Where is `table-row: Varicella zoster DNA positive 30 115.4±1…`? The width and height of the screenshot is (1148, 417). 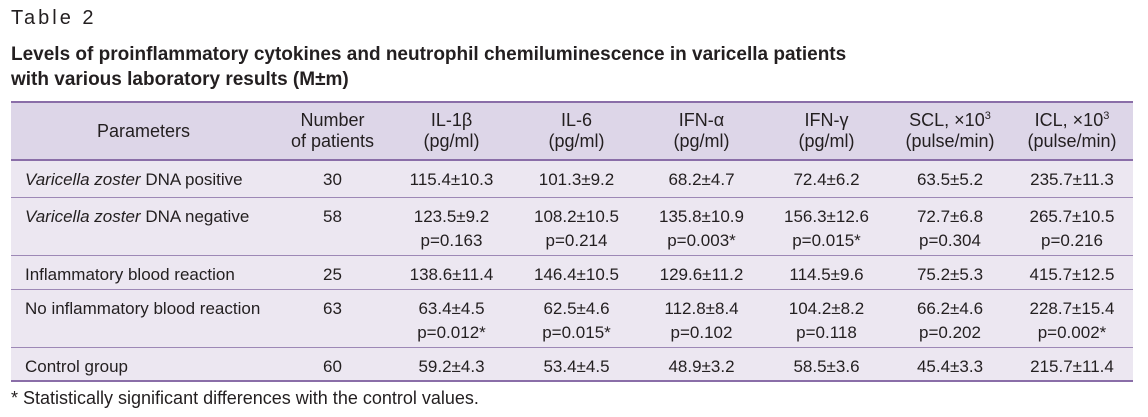 table-row: Varicella zoster DNA positive 30 115.4±1… is located at coordinates (572, 179).